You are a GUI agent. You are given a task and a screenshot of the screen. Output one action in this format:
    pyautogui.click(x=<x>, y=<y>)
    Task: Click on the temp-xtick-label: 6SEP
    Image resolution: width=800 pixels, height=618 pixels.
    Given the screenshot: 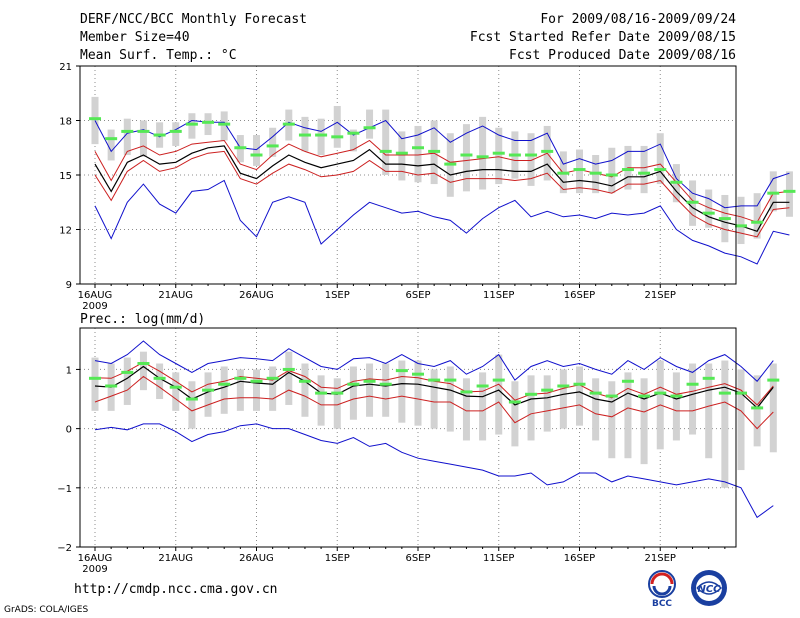 What is the action you would take?
    pyautogui.click(x=417, y=295)
    